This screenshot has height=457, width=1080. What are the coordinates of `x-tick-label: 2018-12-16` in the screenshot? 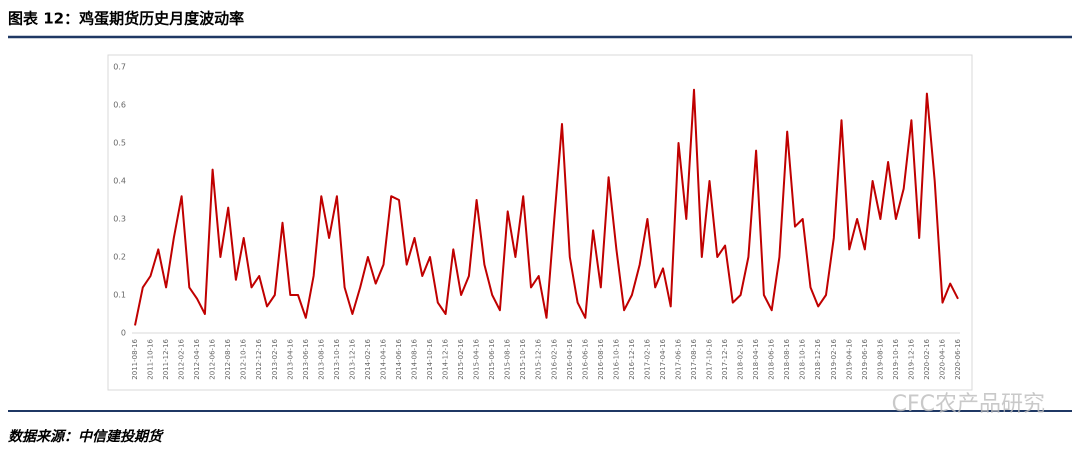 It's located at (818, 358).